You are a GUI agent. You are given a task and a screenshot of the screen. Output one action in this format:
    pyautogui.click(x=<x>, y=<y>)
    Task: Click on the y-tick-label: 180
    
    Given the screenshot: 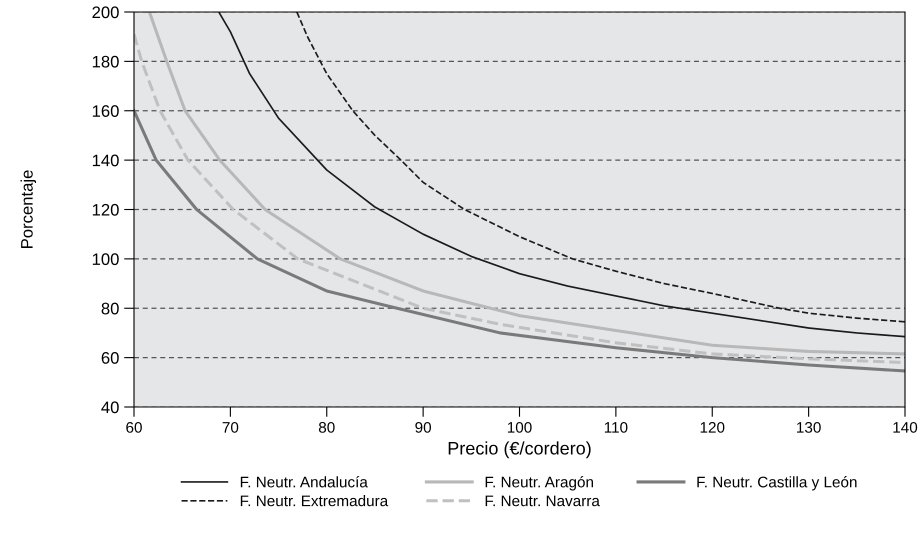 What is the action you would take?
    pyautogui.click(x=105, y=62)
    